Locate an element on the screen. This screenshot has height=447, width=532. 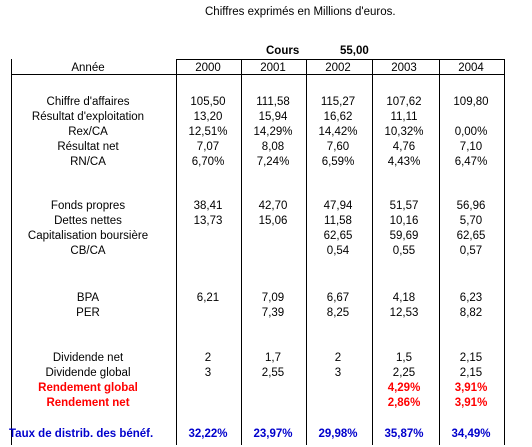
row-value: 0,57 is located at coordinates (471, 251).